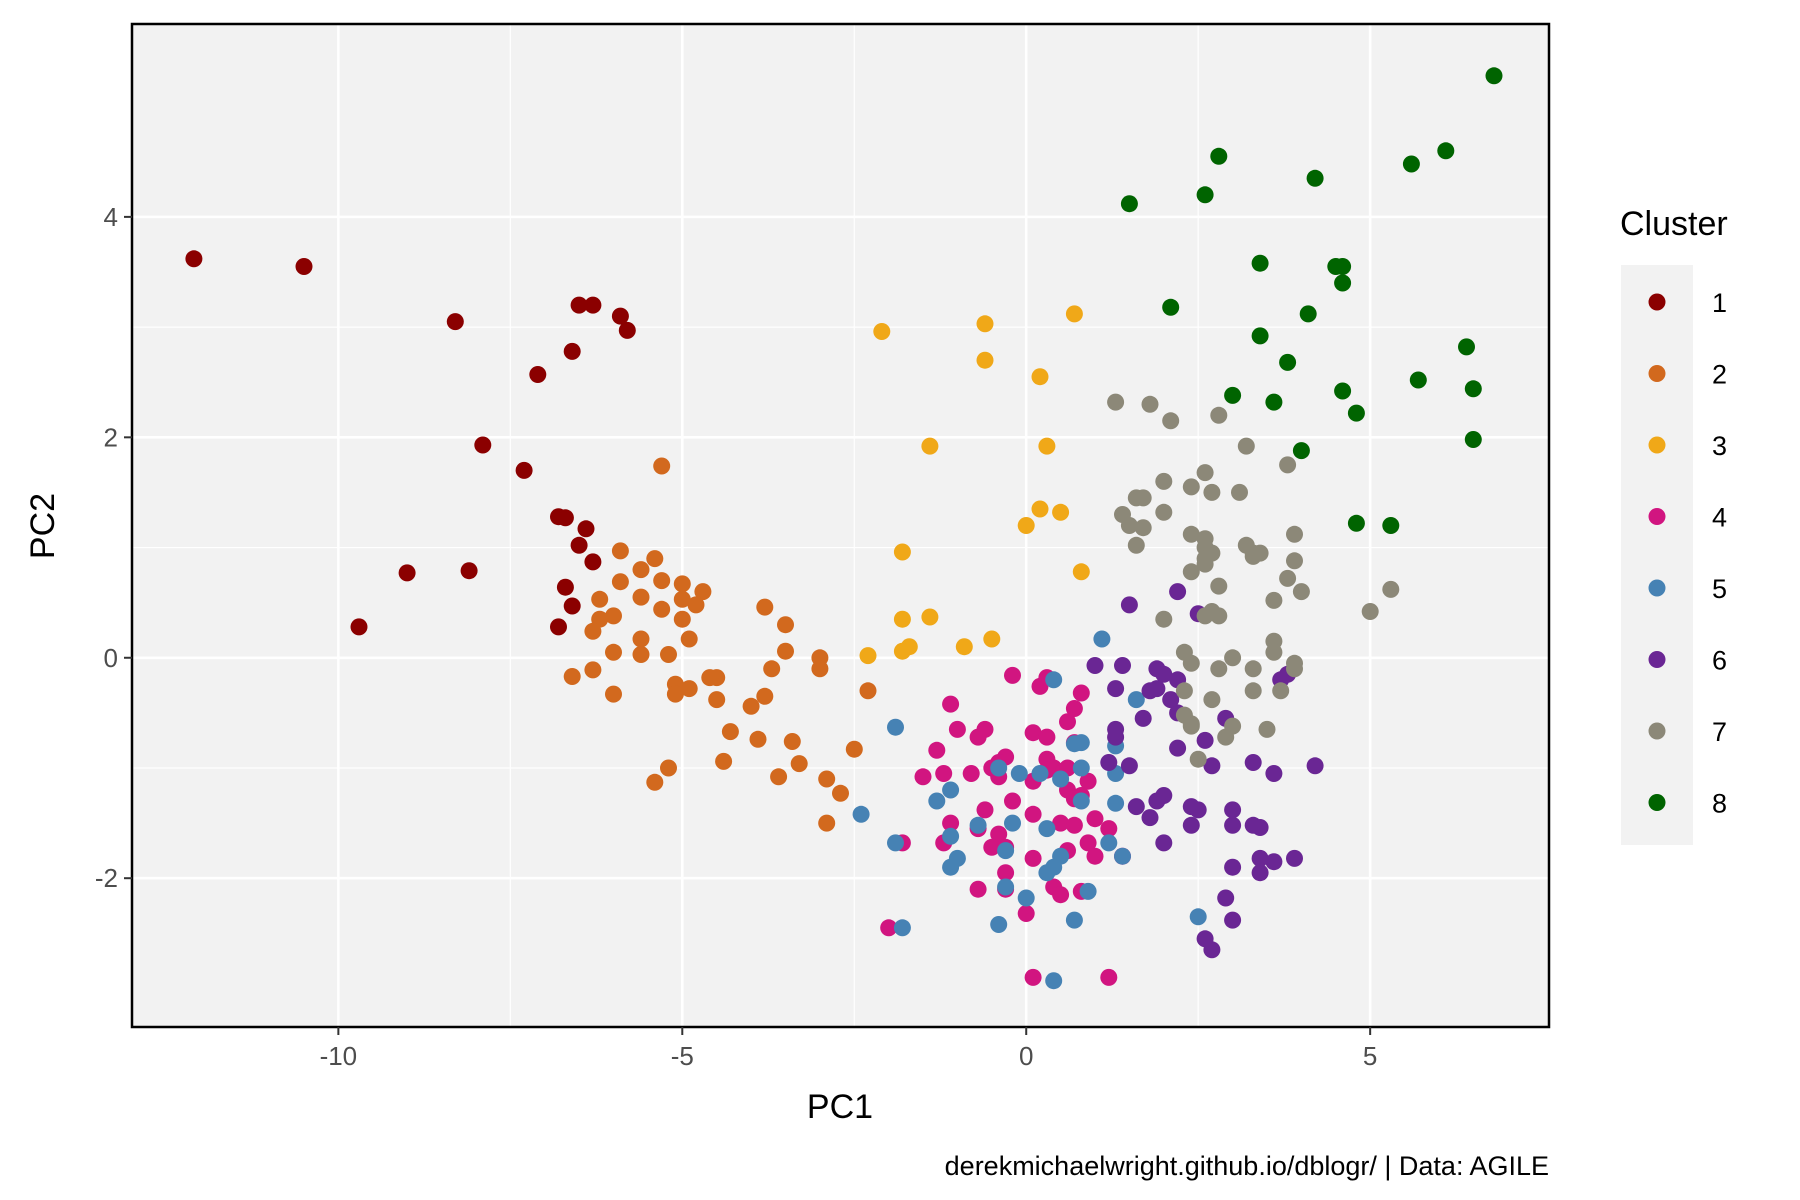  I want to click on x-tick-label: 0, so click(1026, 1056).